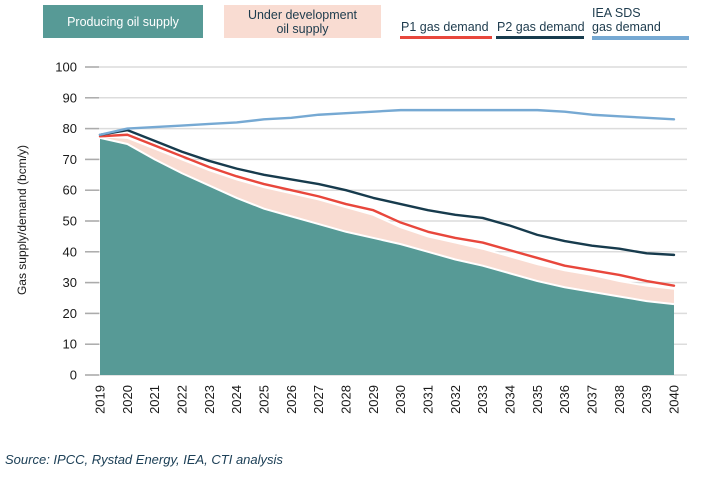 The image size is (726, 485). What do you see at coordinates (70, 97) in the screenshot?
I see `y-tick-label-90: 90` at bounding box center [70, 97].